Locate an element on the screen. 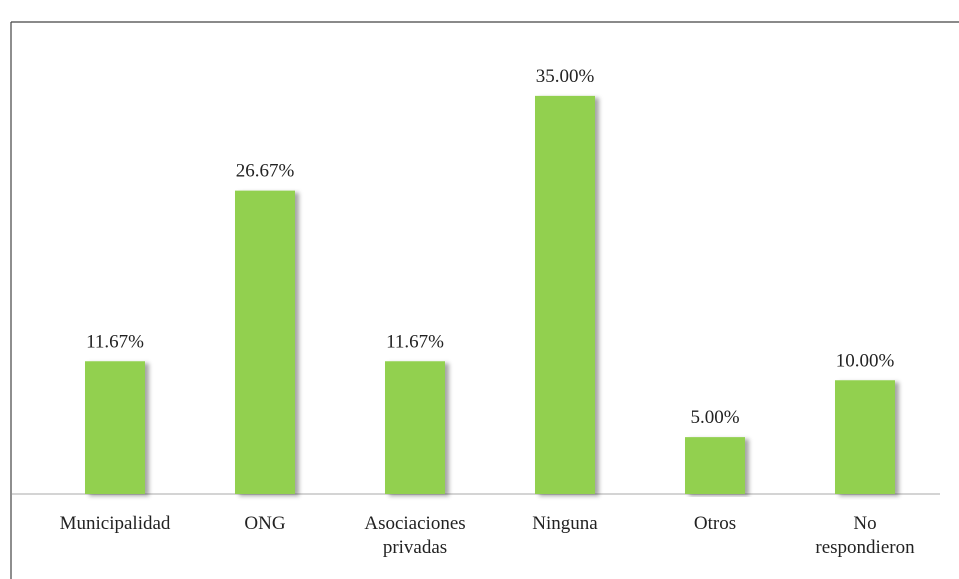 The width and height of the screenshot is (959, 579). x-tick-label: ONG is located at coordinates (265, 523).